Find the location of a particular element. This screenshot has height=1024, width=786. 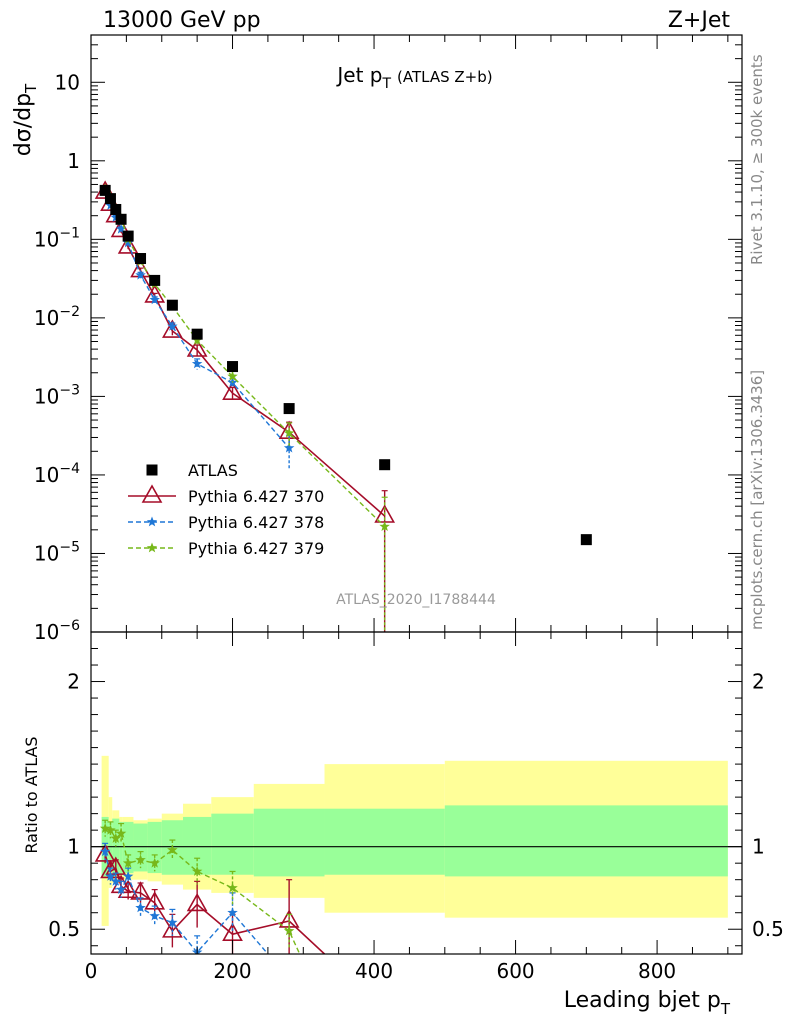

legend-label-3: Pythia 6.427 379 is located at coordinates (256, 548).